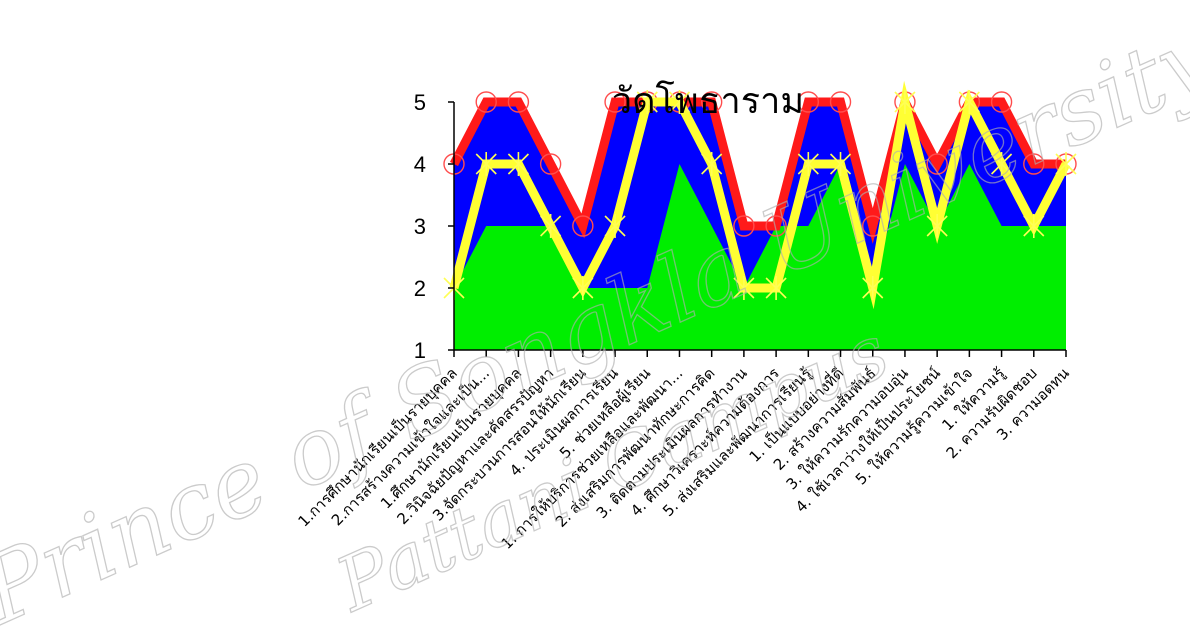  Describe the element at coordinates (708, 101) in the screenshot. I see `chart-title: วัดโพธาราม` at that location.